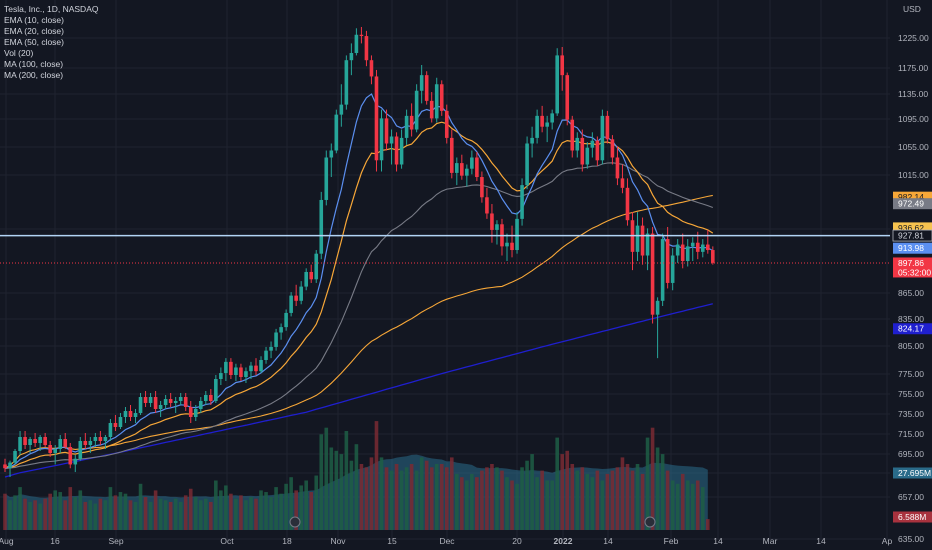  What do you see at coordinates (671, 541) in the screenshot?
I see `x-tick-label: Feb` at bounding box center [671, 541].